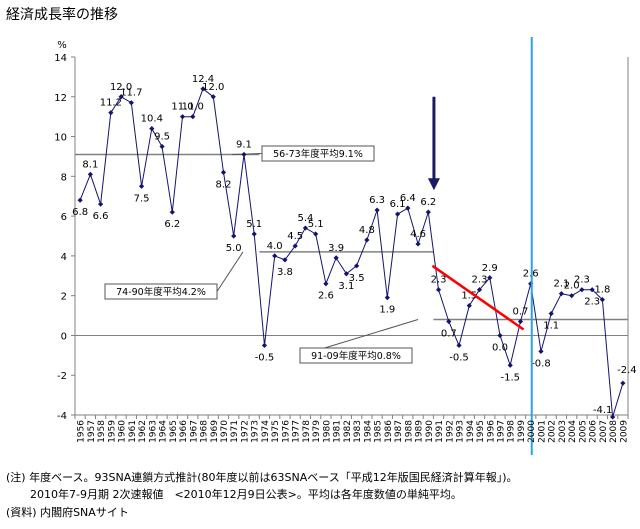 The image size is (640, 529). What do you see at coordinates (153, 431) in the screenshot?
I see `x-tick-label-1963: 1963` at bounding box center [153, 431].